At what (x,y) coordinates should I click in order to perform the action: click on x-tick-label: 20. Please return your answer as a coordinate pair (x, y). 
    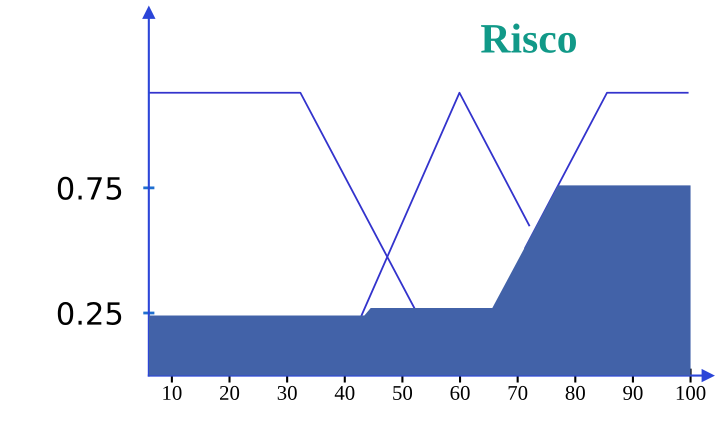
    Looking at the image, I should click on (230, 393).